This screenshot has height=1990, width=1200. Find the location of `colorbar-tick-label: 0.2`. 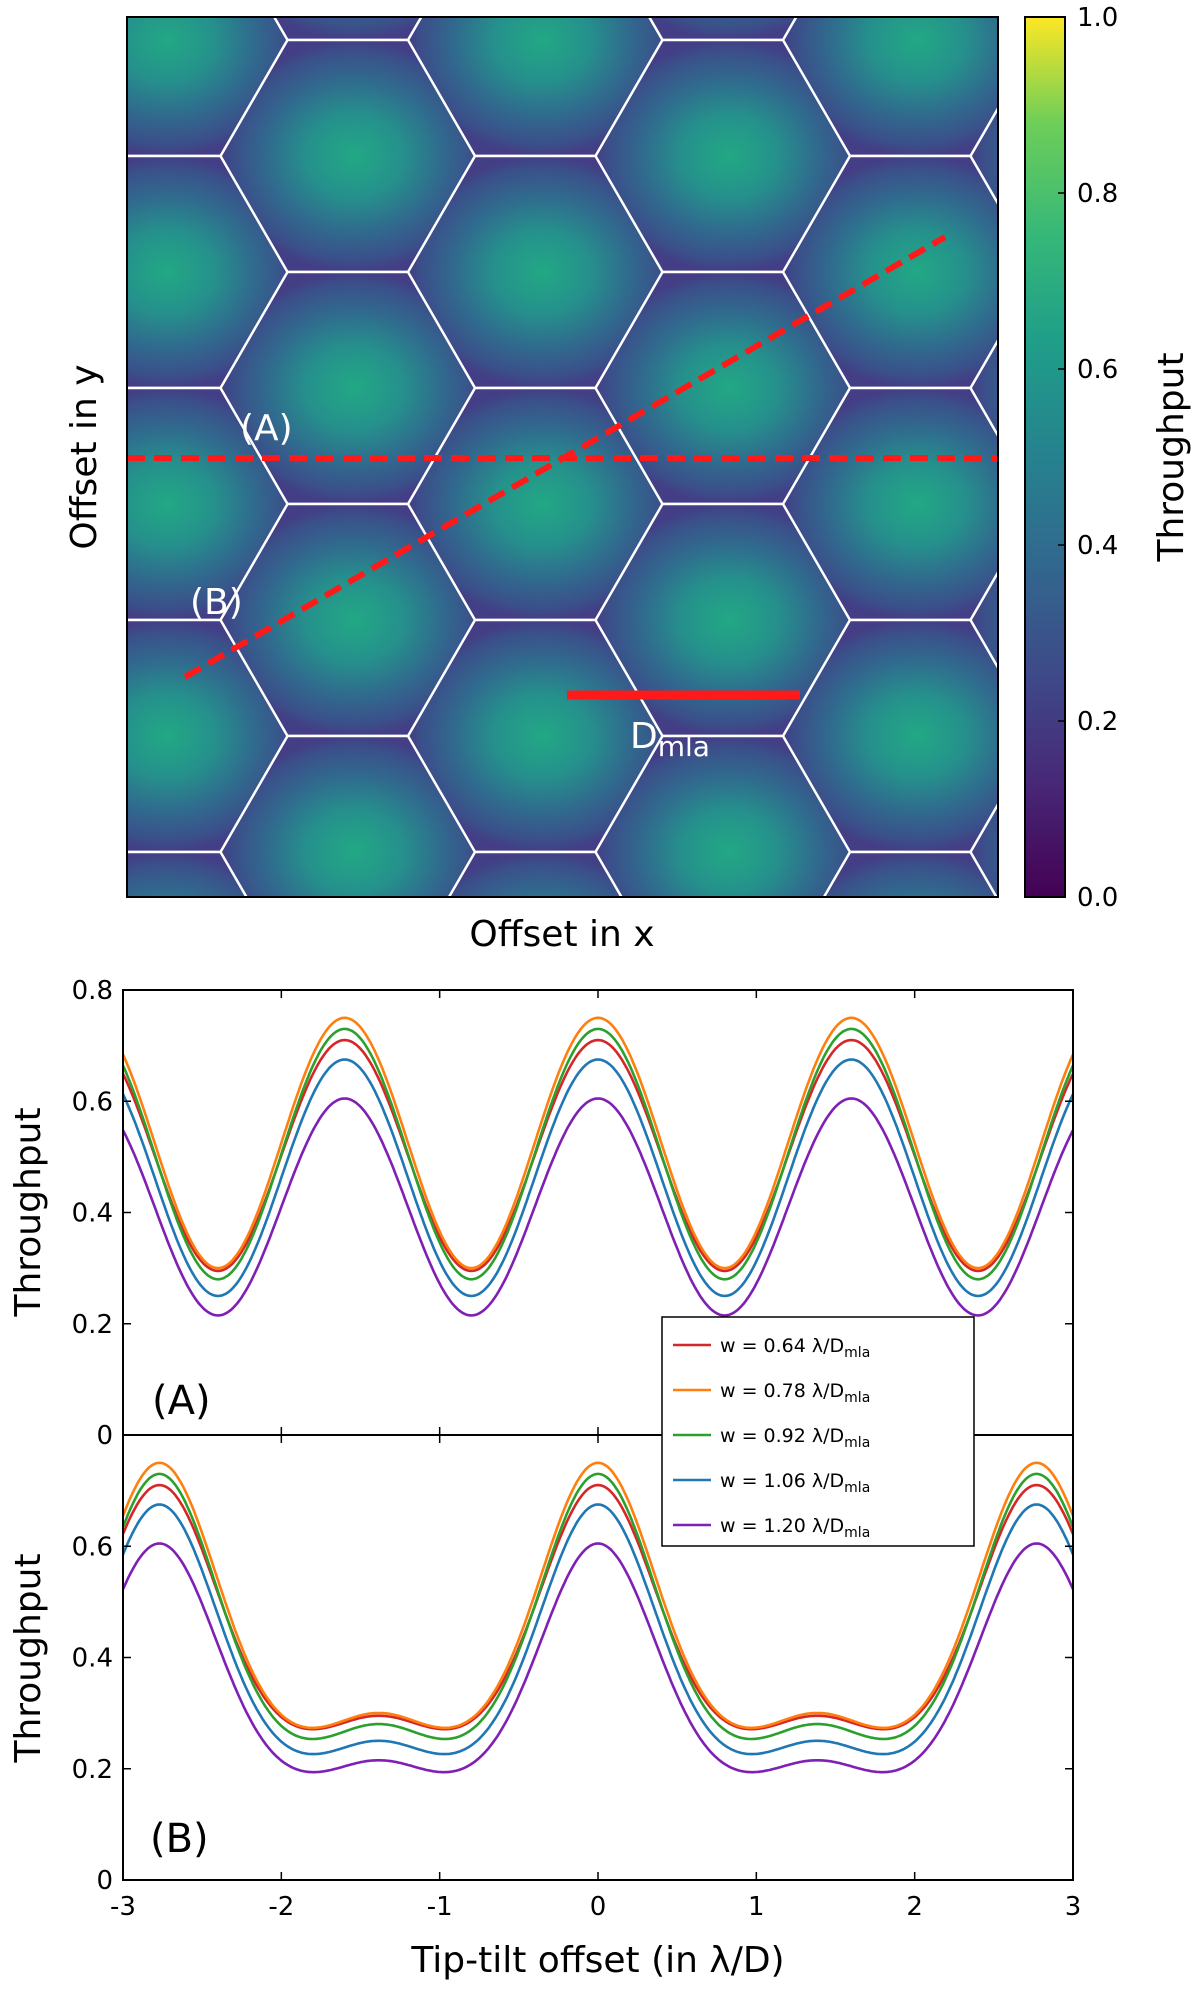

colorbar-tick-label: 0.2 is located at coordinates (1097, 722).